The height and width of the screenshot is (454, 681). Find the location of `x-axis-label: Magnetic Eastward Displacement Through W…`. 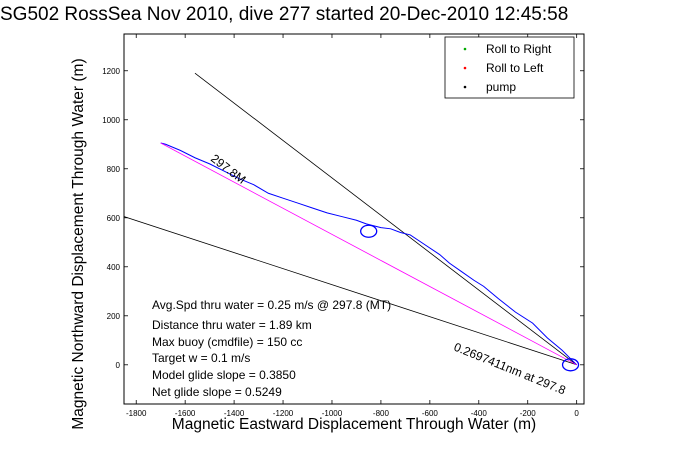

x-axis-label: Magnetic Eastward Displacement Through W… is located at coordinates (354, 424).